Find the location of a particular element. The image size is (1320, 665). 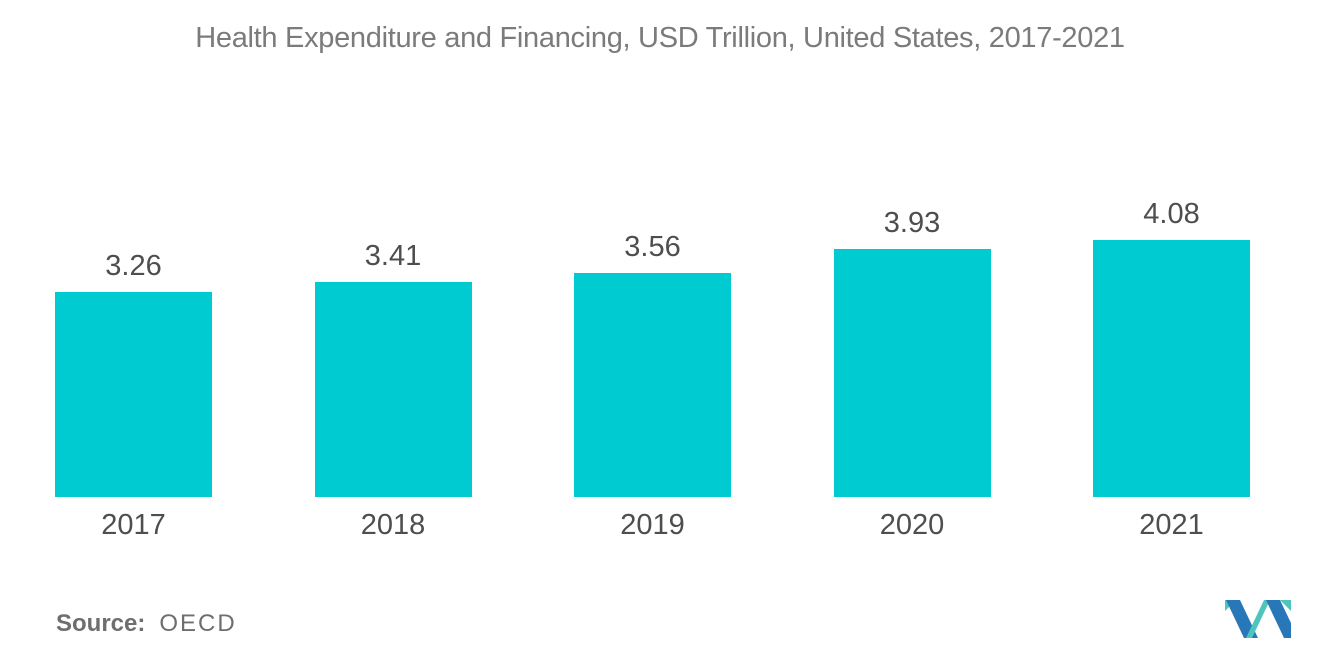

x-axis-tick-label: 2020 is located at coordinates (912, 525).